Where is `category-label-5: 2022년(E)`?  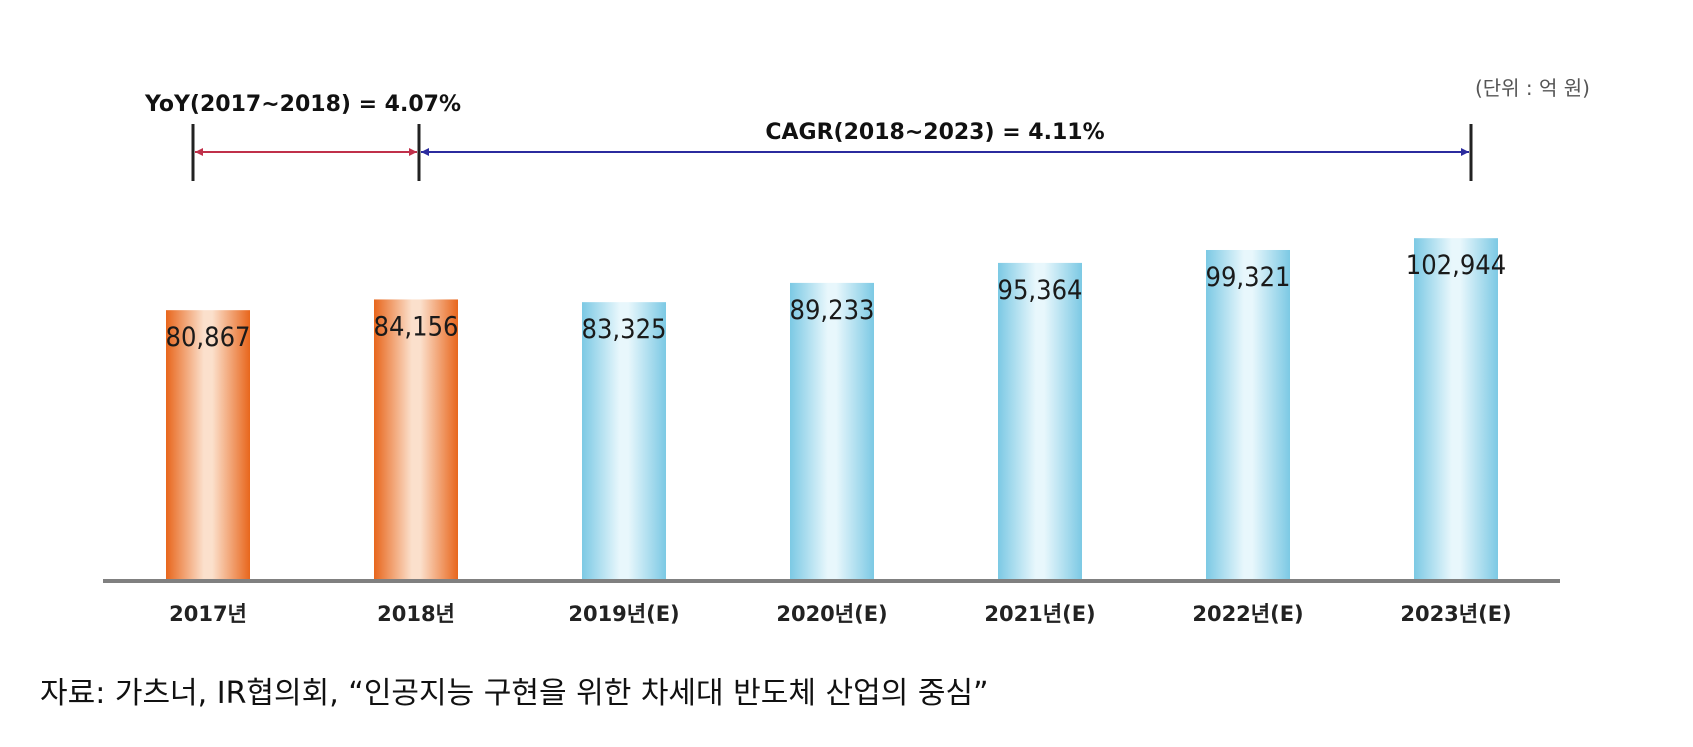
category-label-5: 2022년(E) is located at coordinates (1247, 614).